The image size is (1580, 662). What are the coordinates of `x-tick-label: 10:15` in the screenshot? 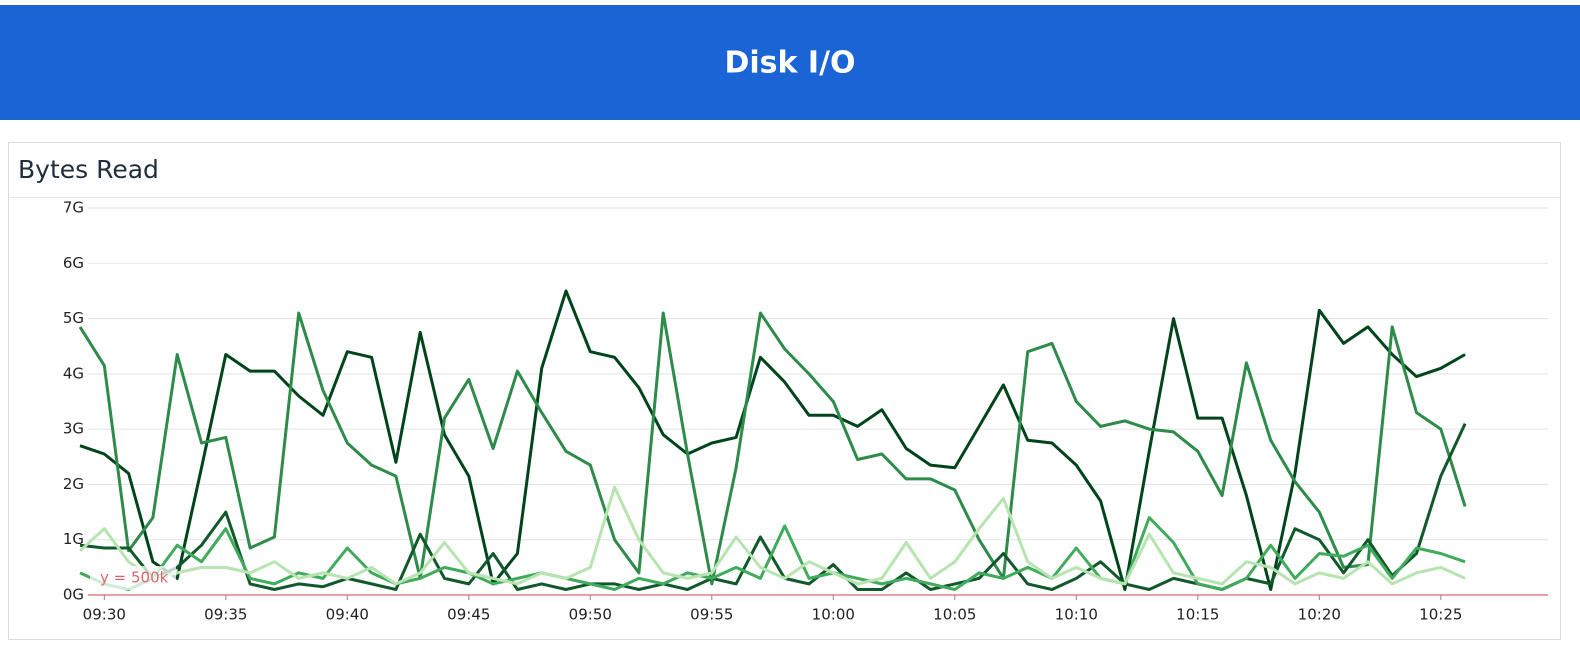 It's located at (1197, 615).